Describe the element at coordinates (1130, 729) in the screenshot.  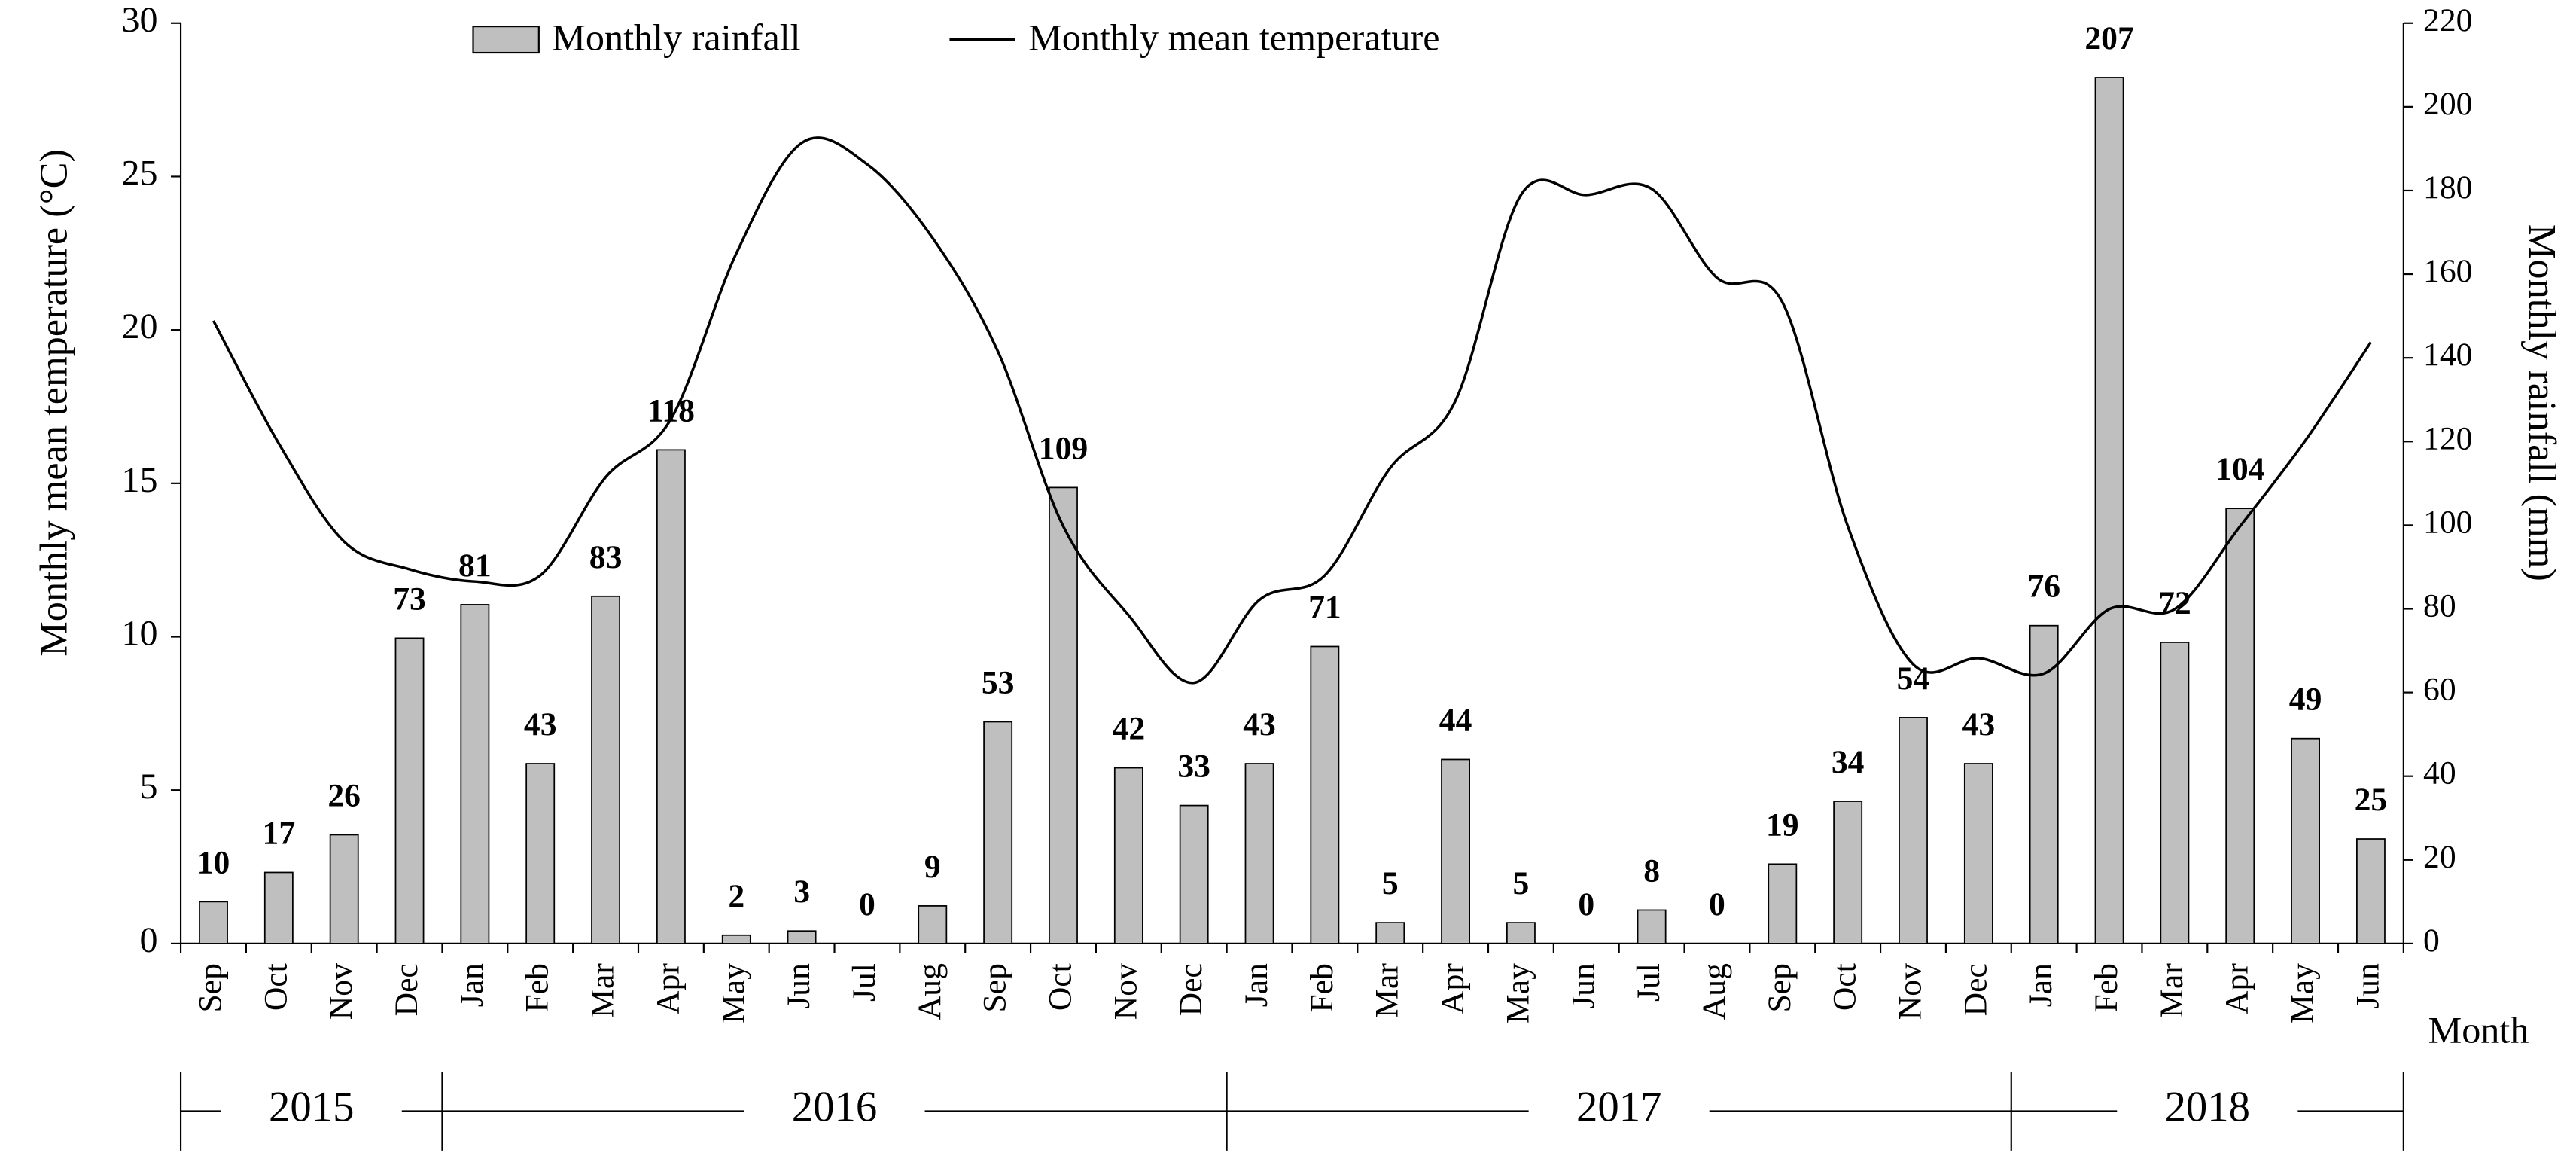
I see `value-label: 42` at that location.